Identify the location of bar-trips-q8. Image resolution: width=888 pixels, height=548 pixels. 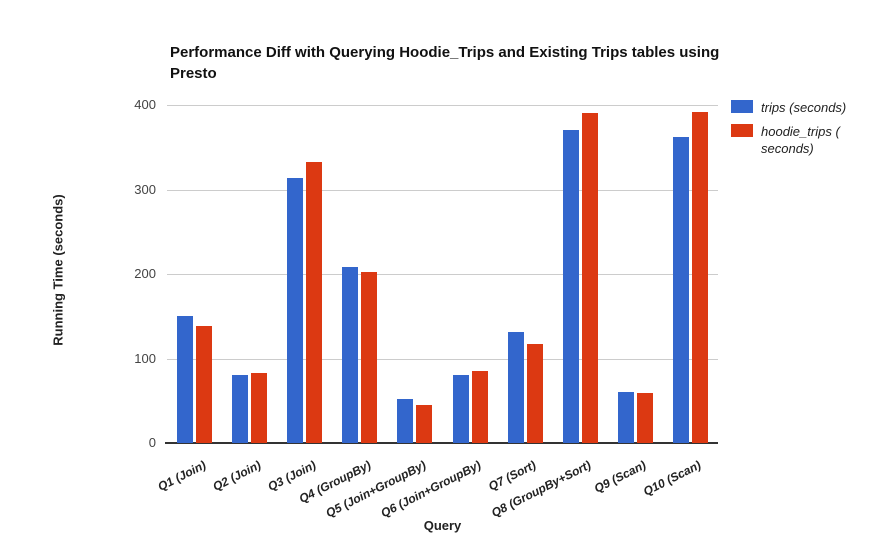
(570, 286).